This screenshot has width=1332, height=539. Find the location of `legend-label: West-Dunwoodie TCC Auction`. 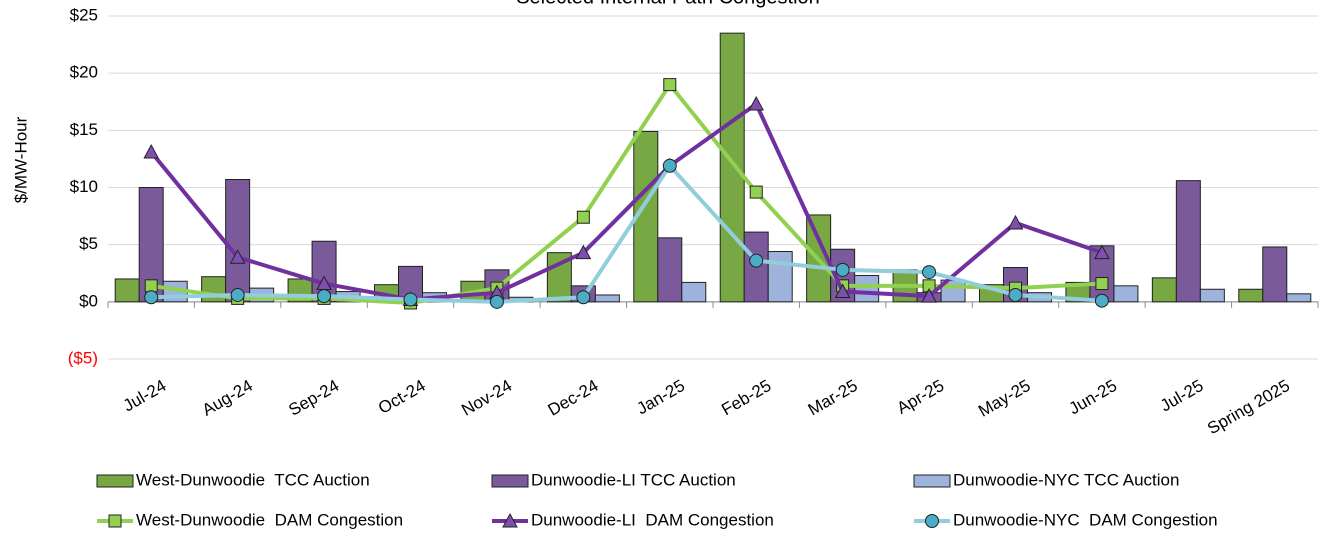

legend-label: West-Dunwoodie TCC Auction is located at coordinates (253, 479).